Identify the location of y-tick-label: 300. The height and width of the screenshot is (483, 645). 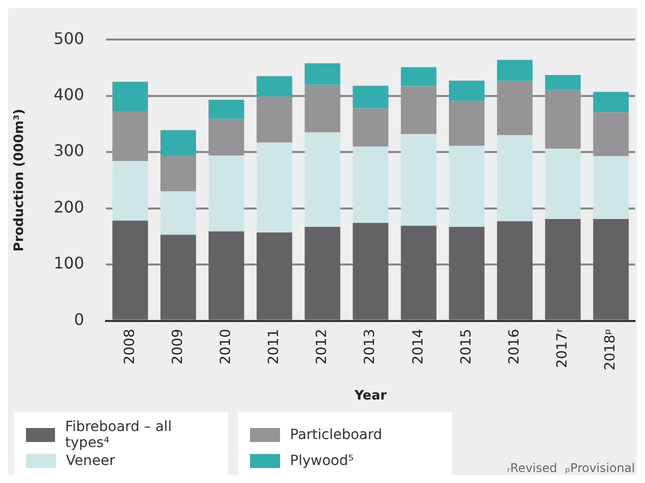
(69, 150).